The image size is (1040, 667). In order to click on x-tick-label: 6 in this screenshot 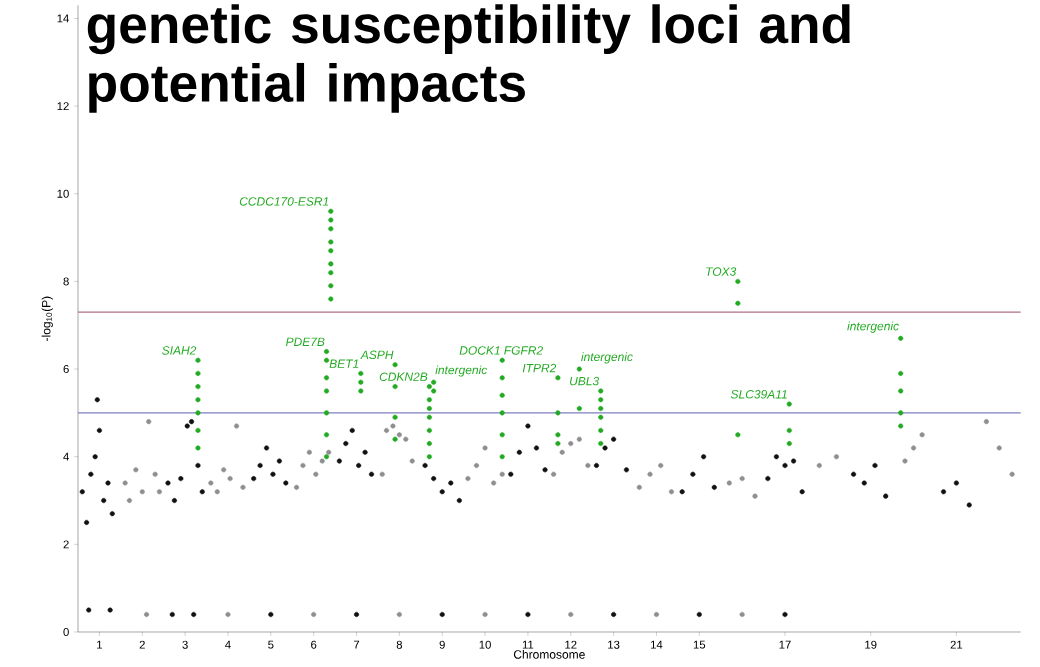, I will do `click(314, 644)`.